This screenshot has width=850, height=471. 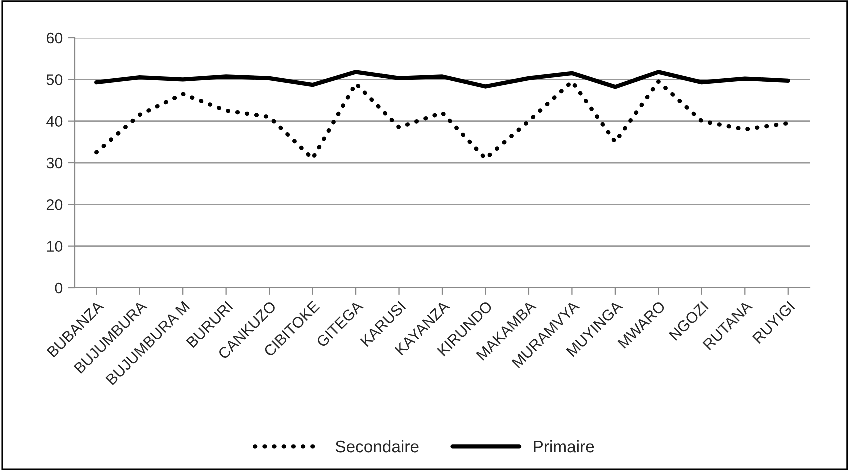 I want to click on y-tick-label: 40, so click(x=54, y=122).